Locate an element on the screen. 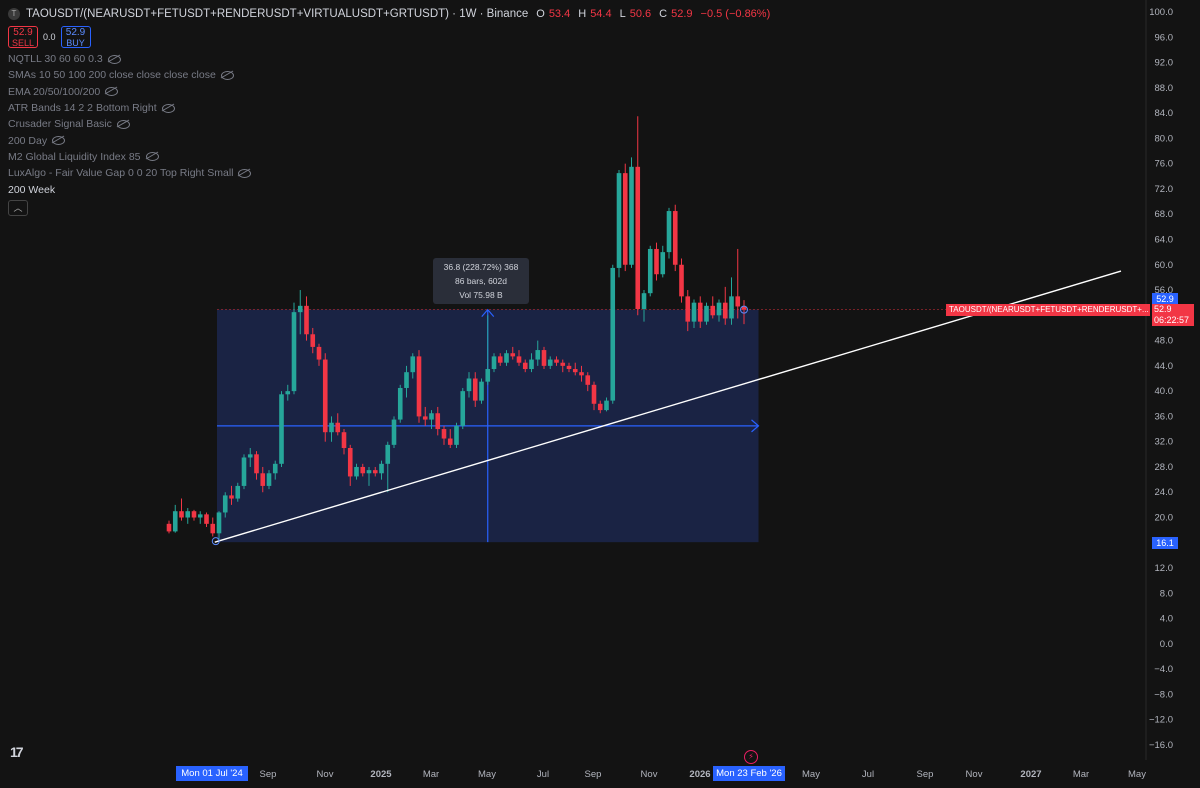 The image size is (1200, 788). spread-value: 0.0 is located at coordinates (49, 37).